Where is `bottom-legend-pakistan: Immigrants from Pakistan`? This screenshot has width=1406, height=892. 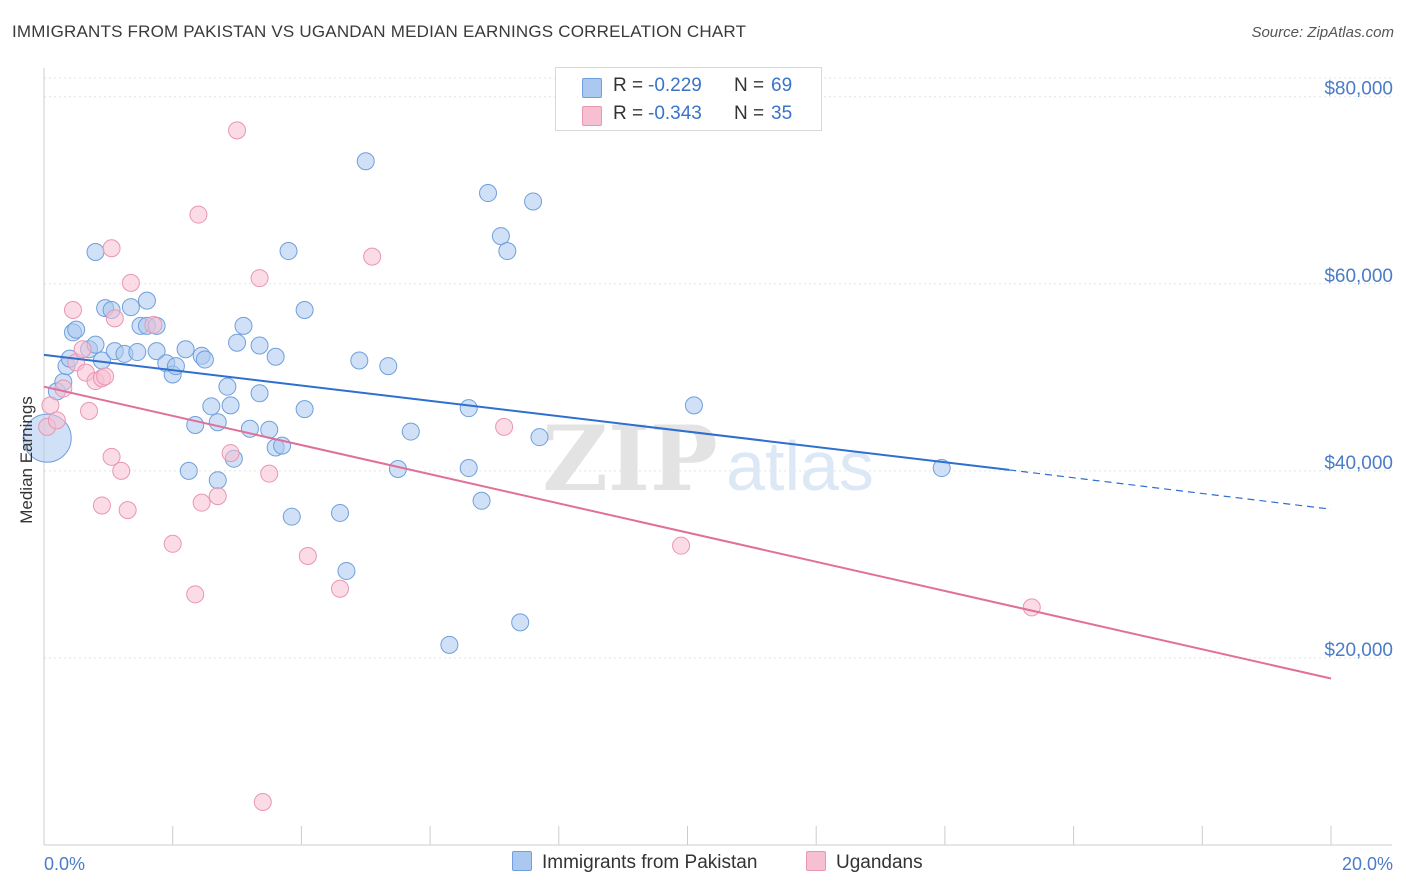 bottom-legend-pakistan: Immigrants from Pakistan is located at coordinates (634, 862).